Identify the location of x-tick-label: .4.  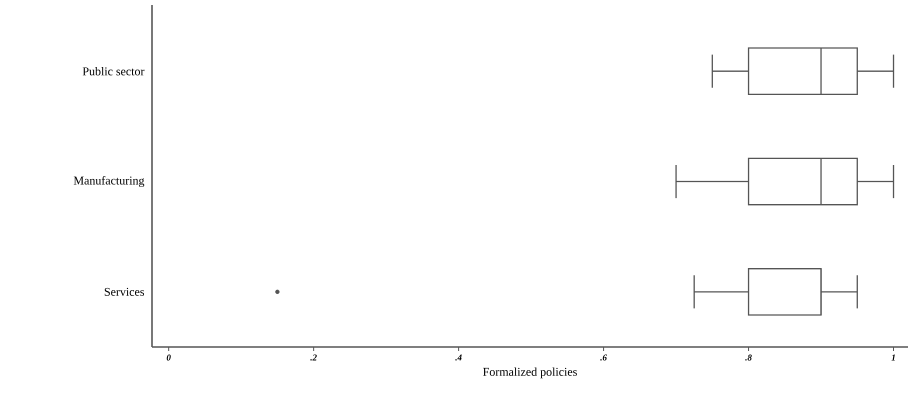
(458, 357).